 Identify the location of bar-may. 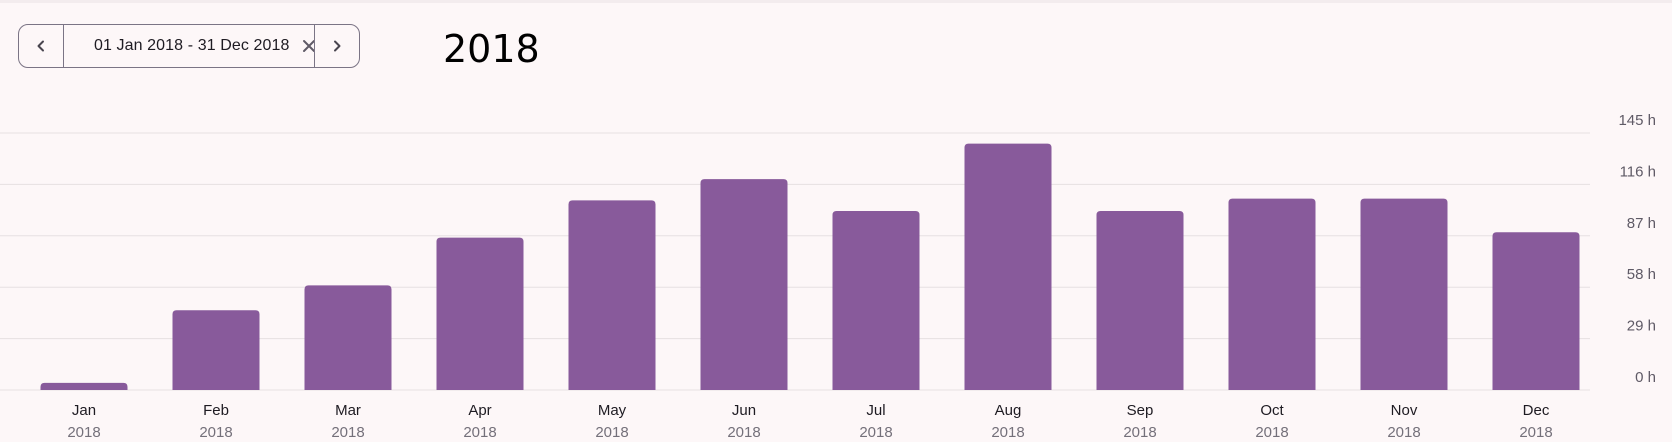
(612, 295).